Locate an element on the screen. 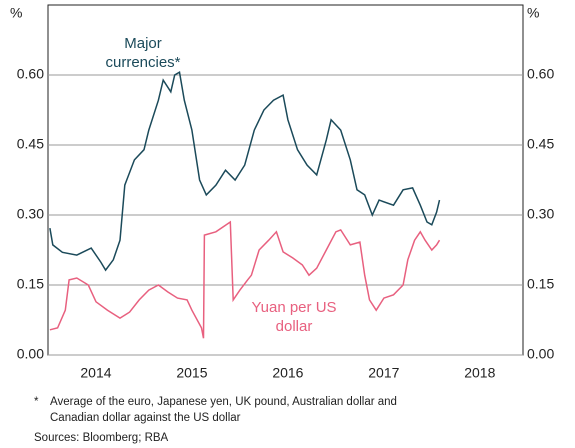  sources: Sources: Bloomberg; RBA is located at coordinates (101, 438).